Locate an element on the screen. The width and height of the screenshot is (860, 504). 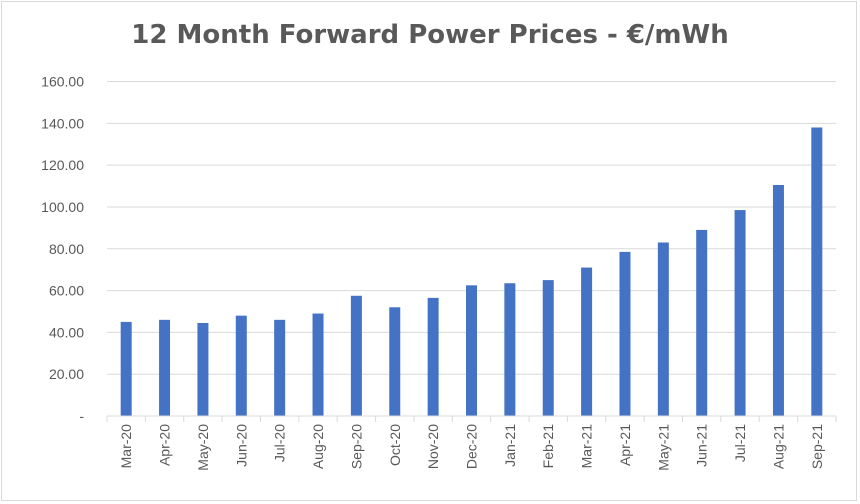
y-tick-label: 20.00 is located at coordinates (66, 374).